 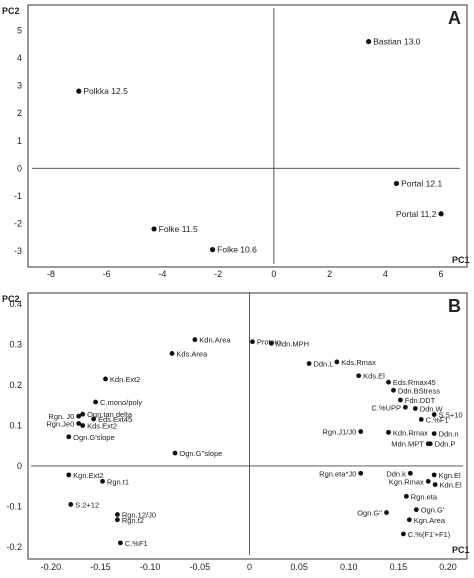 I want to click on data-point-label: C.%(F1'+F1), so click(x=429, y=534).